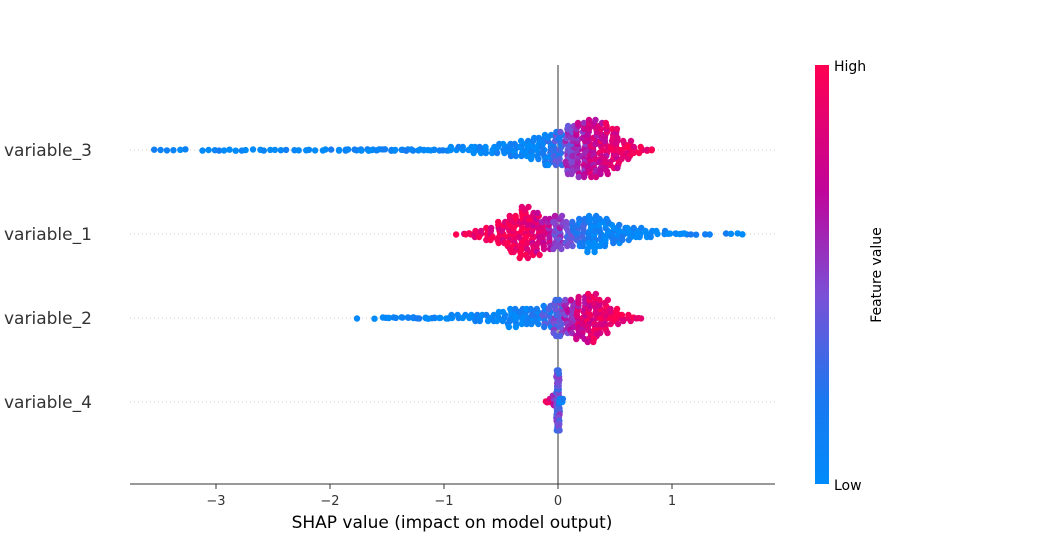 The height and width of the screenshot is (544, 1040). I want to click on feature-label: variable_2, so click(48, 319).